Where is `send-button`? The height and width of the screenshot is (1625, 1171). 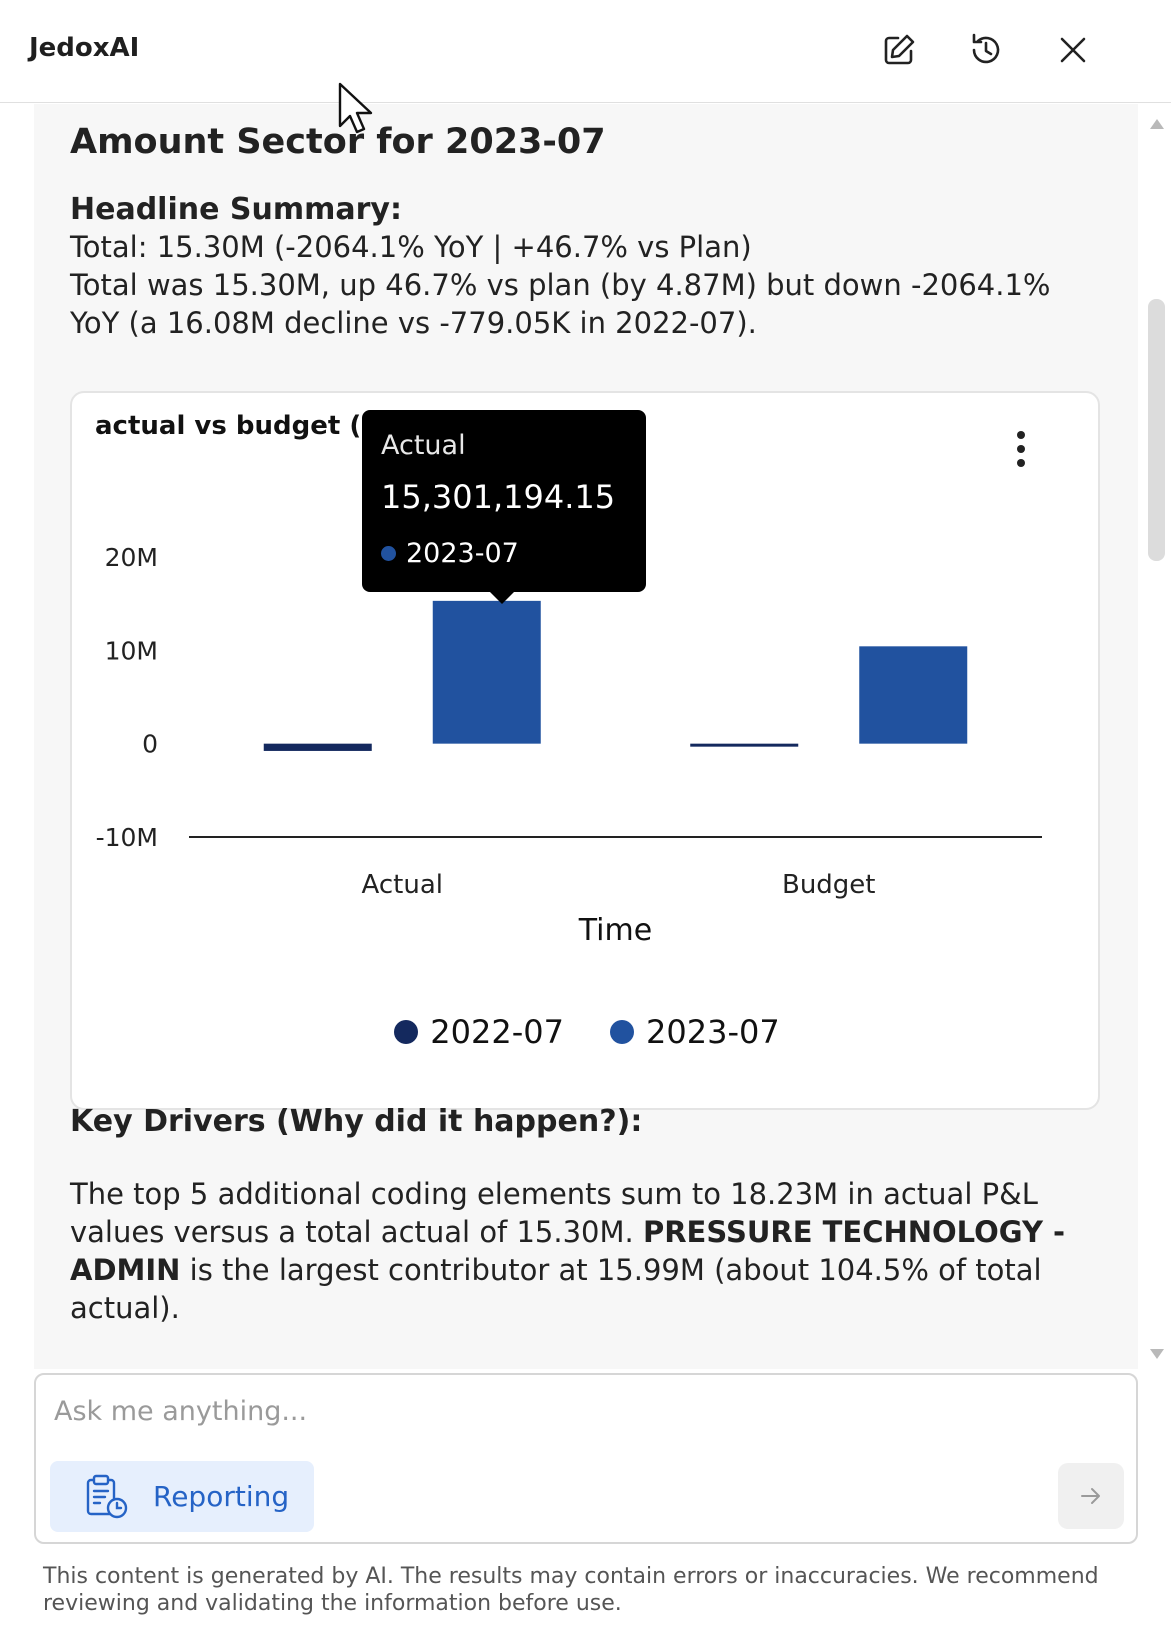 send-button is located at coordinates (1091, 1496).